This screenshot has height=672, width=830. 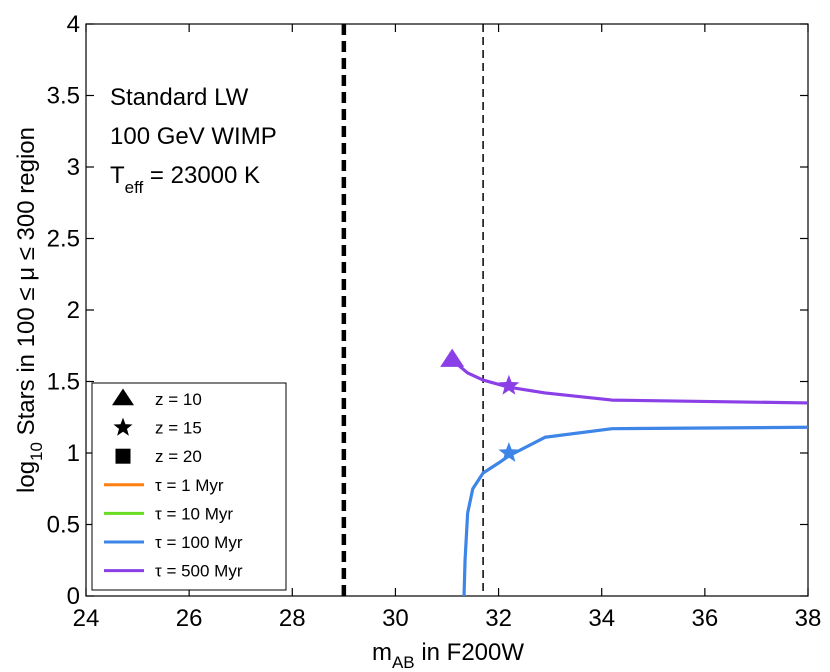 What do you see at coordinates (470, 652) in the screenshot?
I see `x-axis-label-rest: in F200W` at bounding box center [470, 652].